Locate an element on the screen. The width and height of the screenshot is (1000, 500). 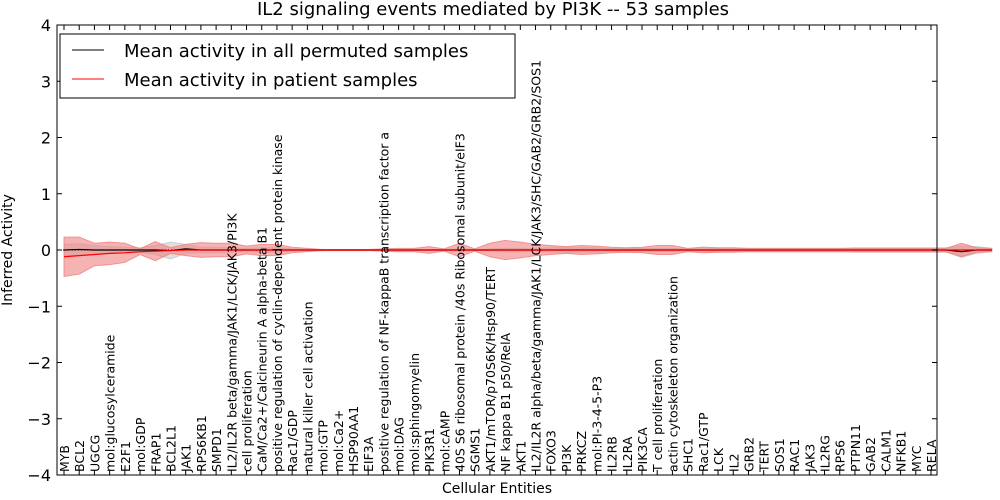
x-tick-label: mol:DAG is located at coordinates (399, 444).